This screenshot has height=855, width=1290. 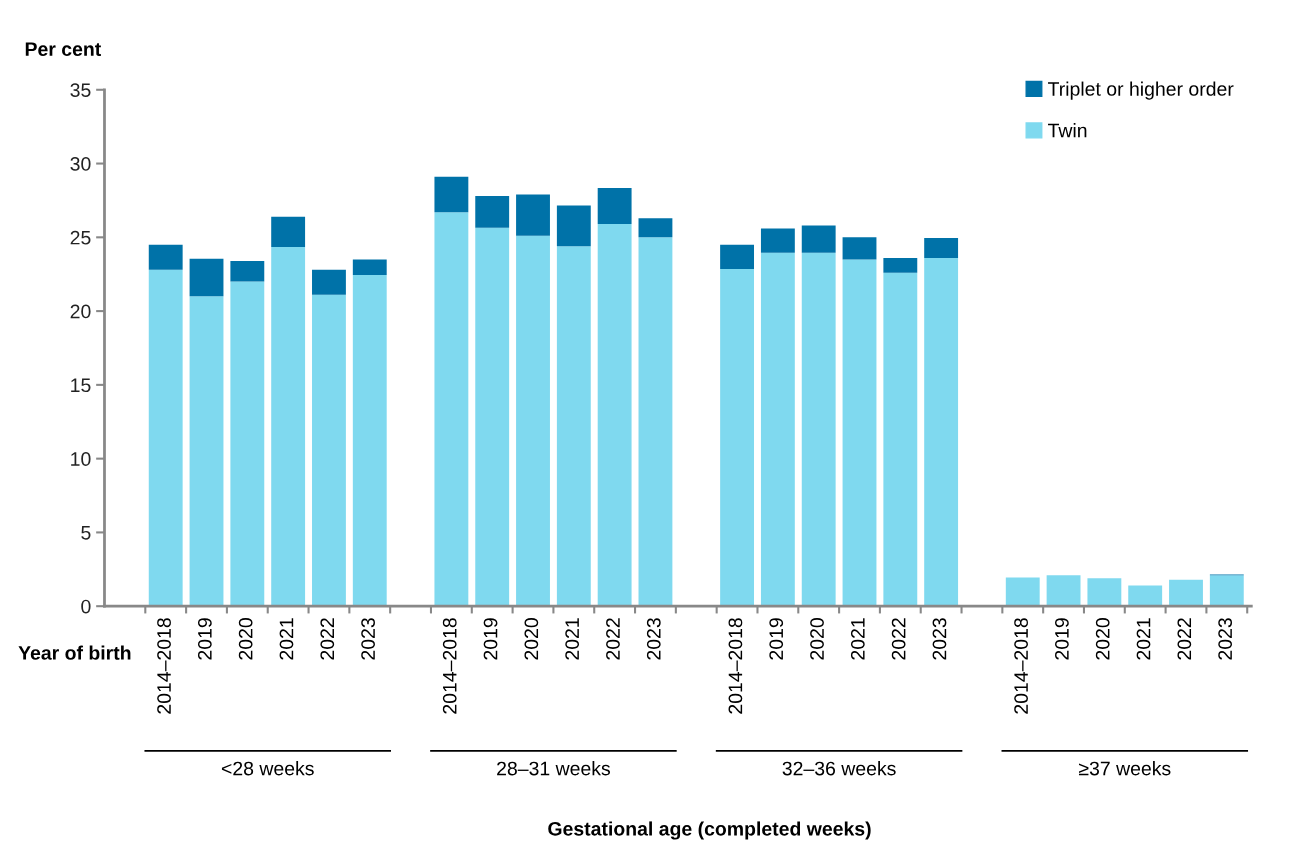 What do you see at coordinates (1124, 768) in the screenshot?
I see `text: ≥37 weeks` at bounding box center [1124, 768].